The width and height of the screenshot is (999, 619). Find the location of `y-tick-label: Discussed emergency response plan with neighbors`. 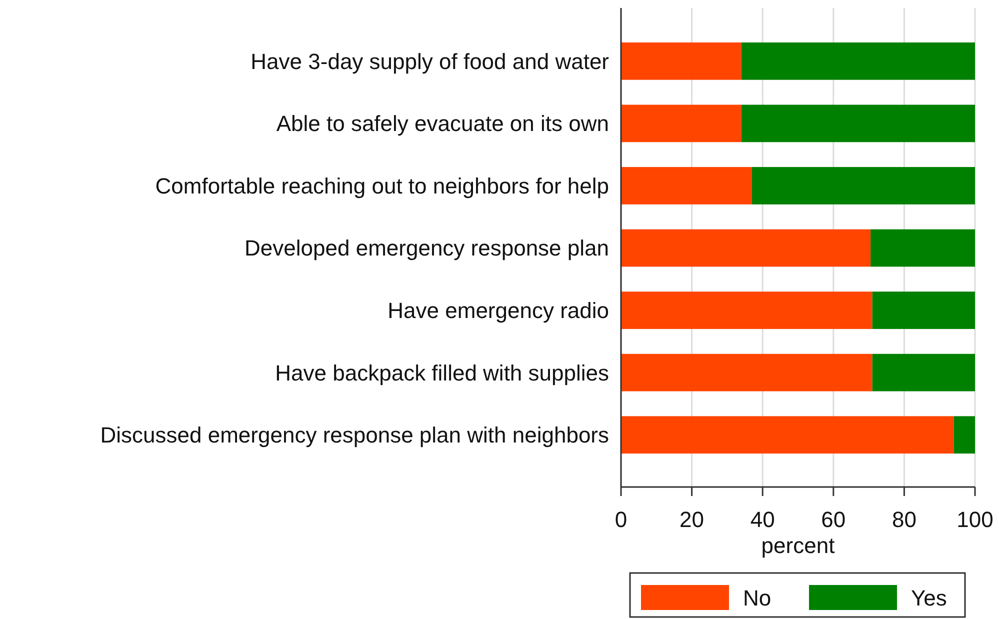

y-tick-label: Discussed emergency response plan with neighbors is located at coordinates (354, 435).